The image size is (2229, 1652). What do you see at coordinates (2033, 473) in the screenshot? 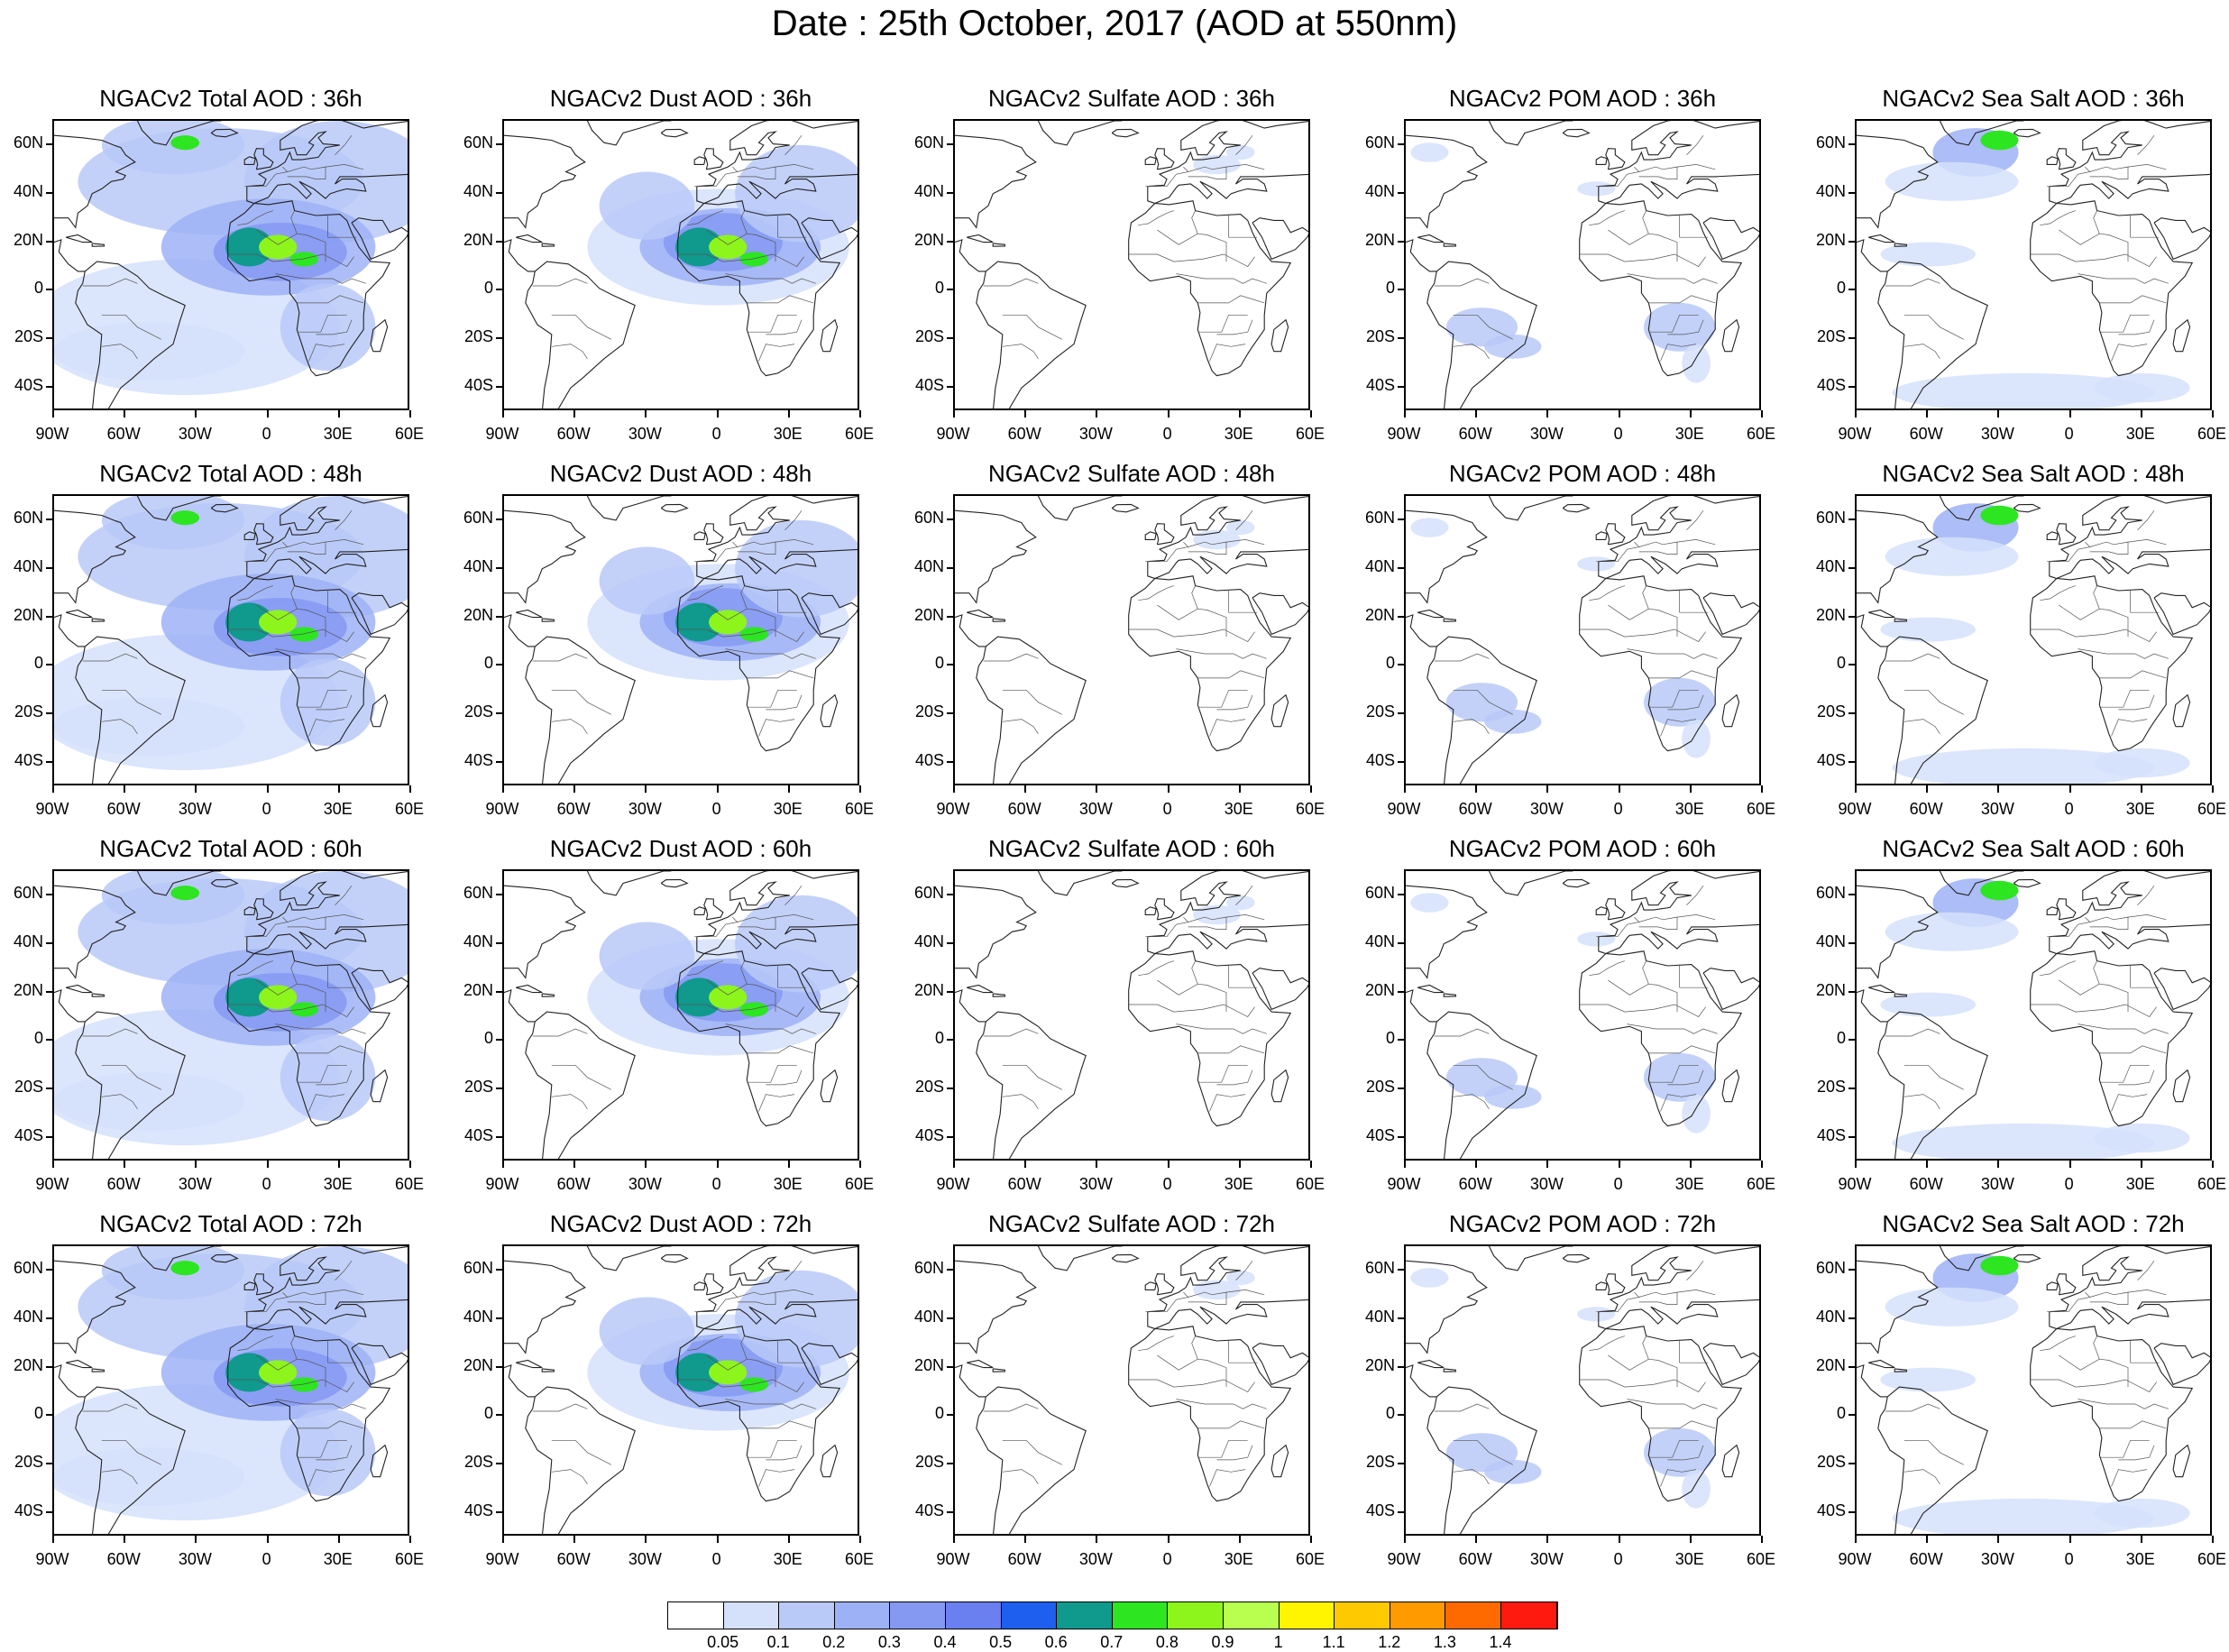
I see `panel-title-sea-salt-48h: NGACv2 Sea Salt AOD : 48h` at bounding box center [2033, 473].